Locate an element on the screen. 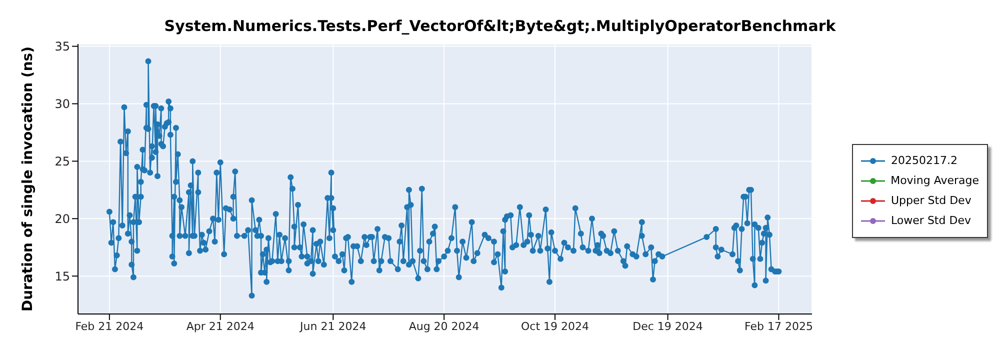 Image resolution: width=1000 pixels, height=350 pixels. x-tick-label: Apr 21 2024 is located at coordinates (220, 326).